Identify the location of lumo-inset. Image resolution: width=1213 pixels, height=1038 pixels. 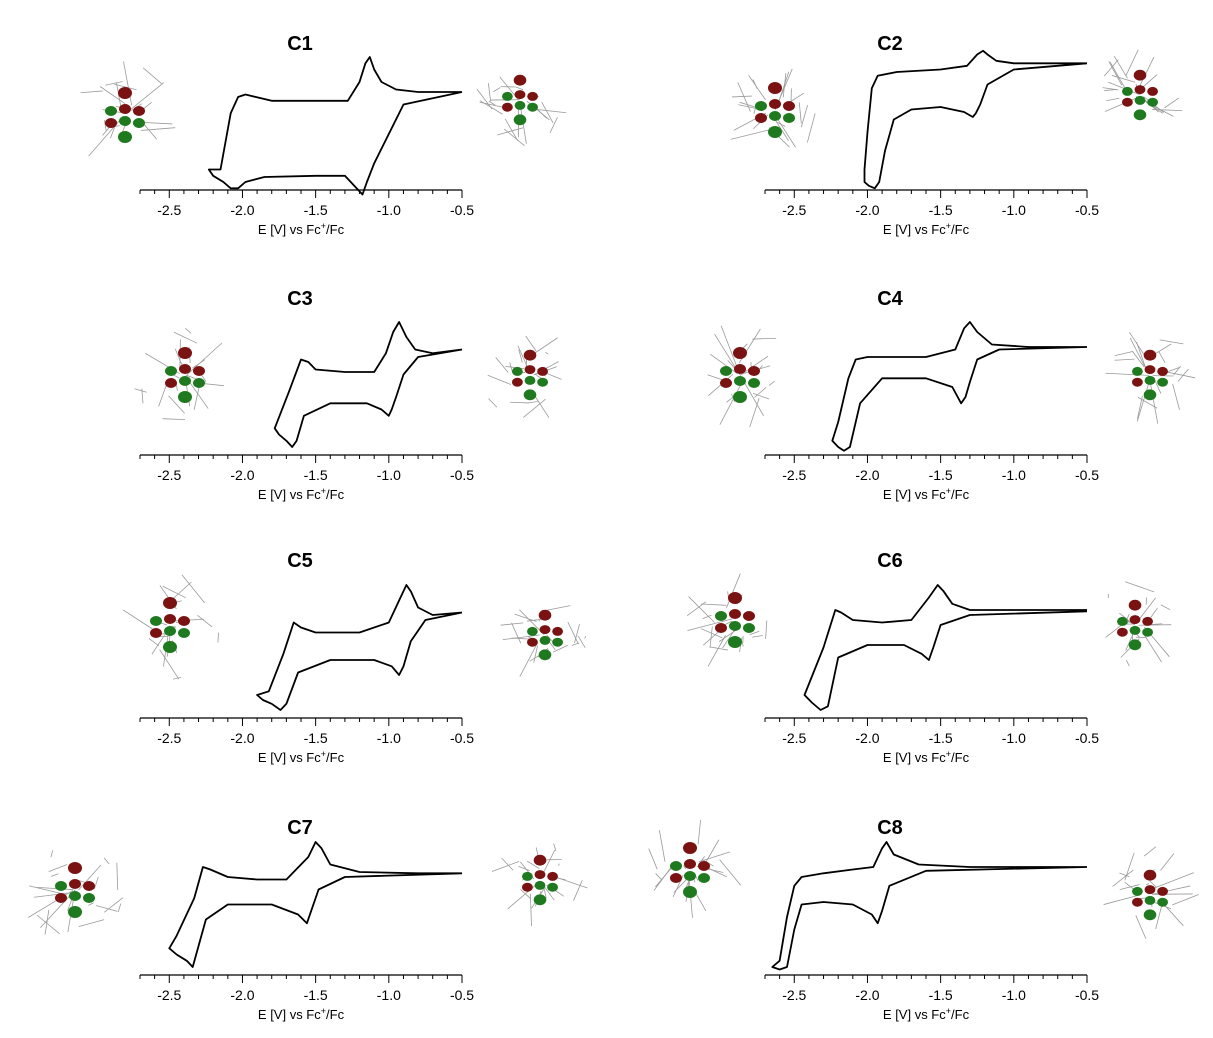
(524, 377).